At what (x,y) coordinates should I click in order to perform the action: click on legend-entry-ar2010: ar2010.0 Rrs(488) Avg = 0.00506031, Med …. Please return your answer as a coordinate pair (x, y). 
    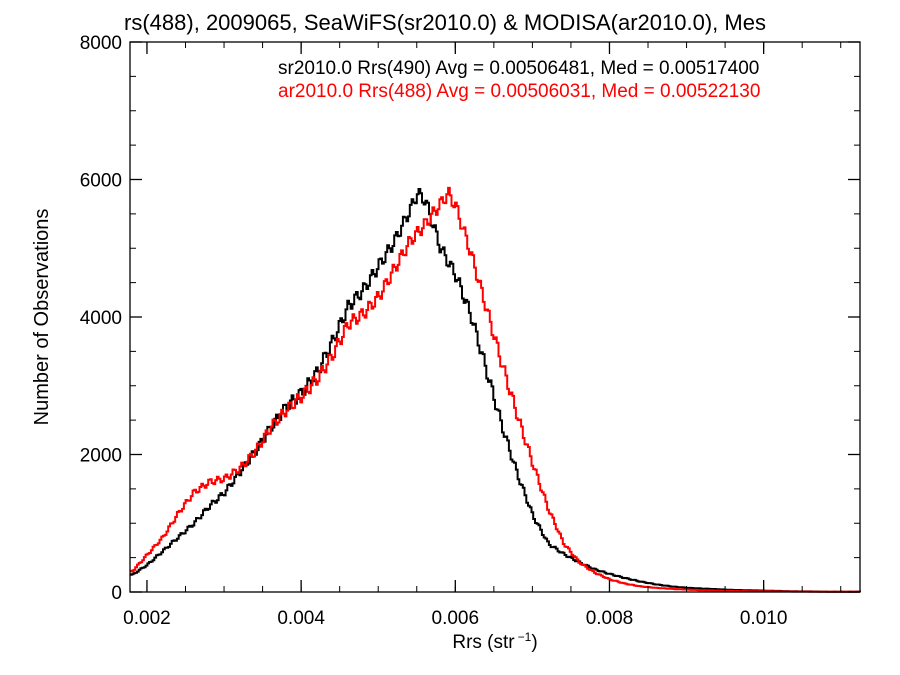
    Looking at the image, I should click on (519, 91).